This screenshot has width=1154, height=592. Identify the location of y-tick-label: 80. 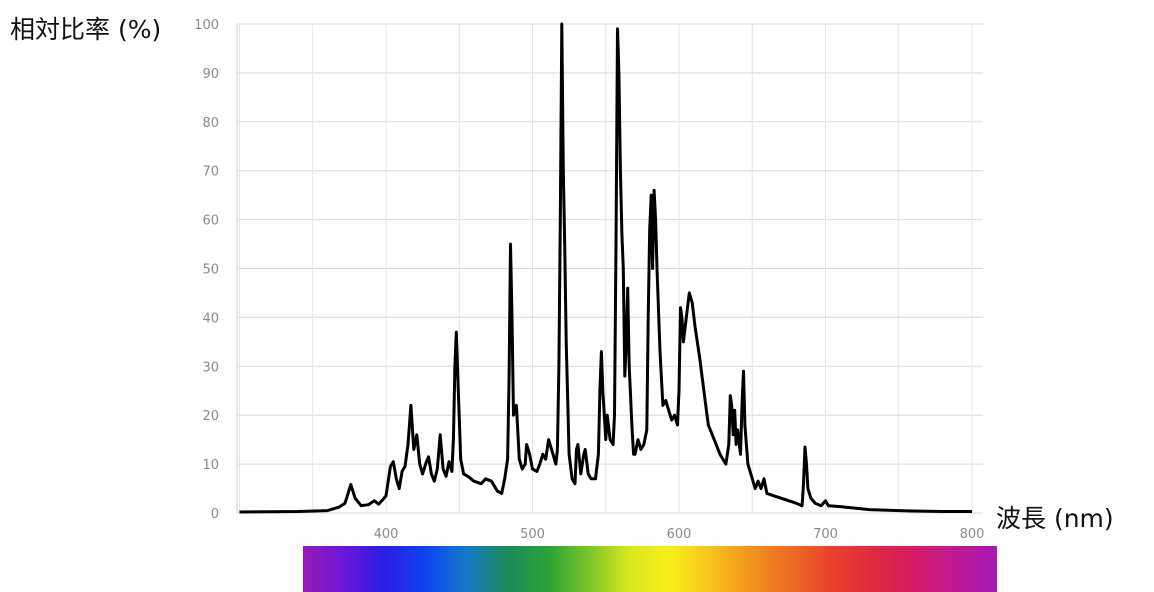
(210, 123).